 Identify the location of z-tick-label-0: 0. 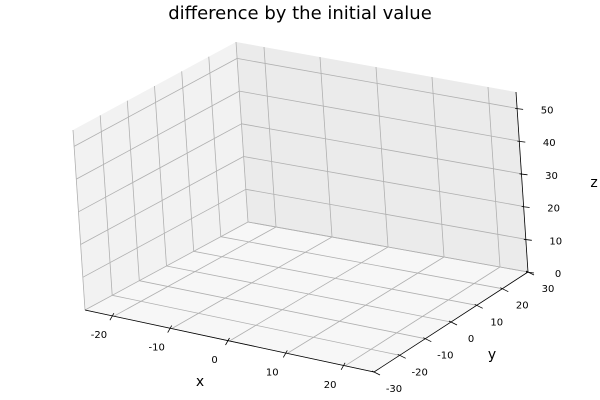
(558, 274).